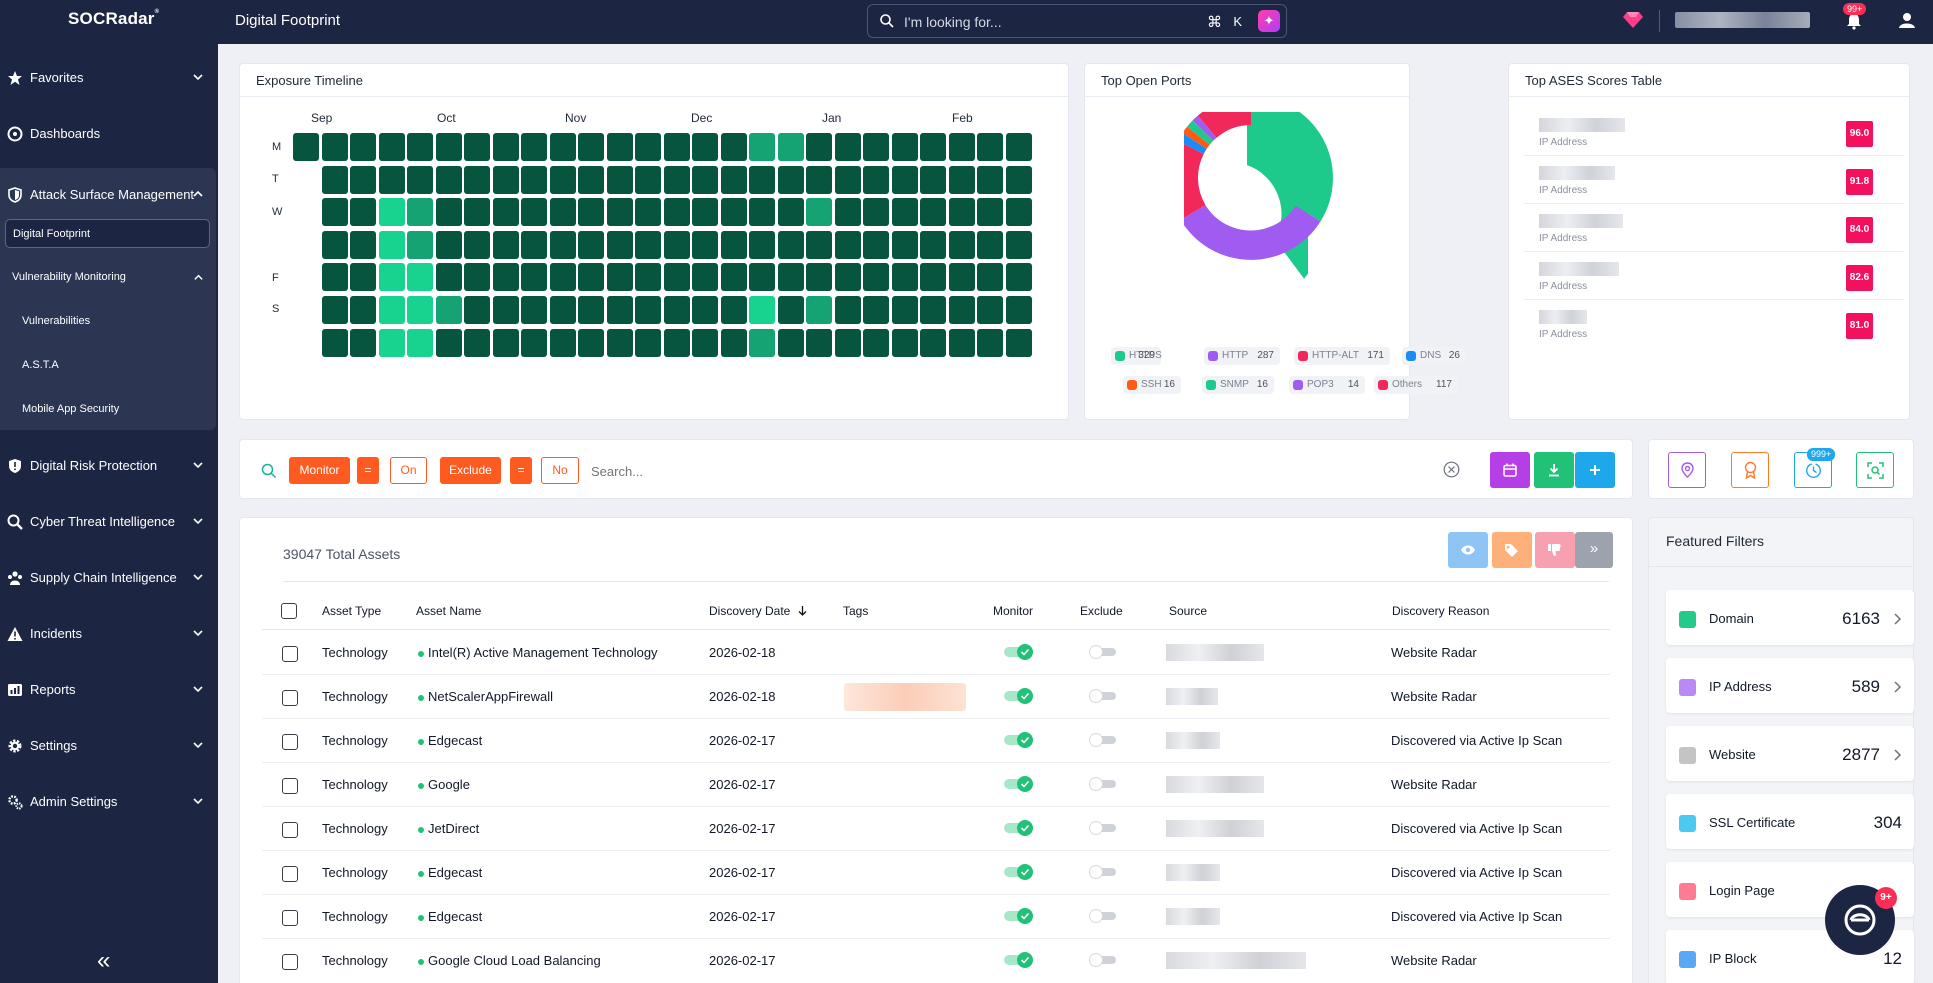 This screenshot has width=1933, height=983. Describe the element at coordinates (1242, 356) in the screenshot. I see `legend-item-http: HTTP 287` at that location.